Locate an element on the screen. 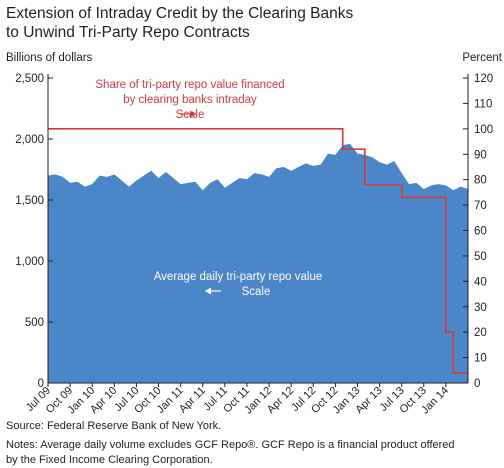 The image size is (504, 468). left-axis-ticks: 0 500 1,000 1,500 2,000 2,500 is located at coordinates (34, 231).